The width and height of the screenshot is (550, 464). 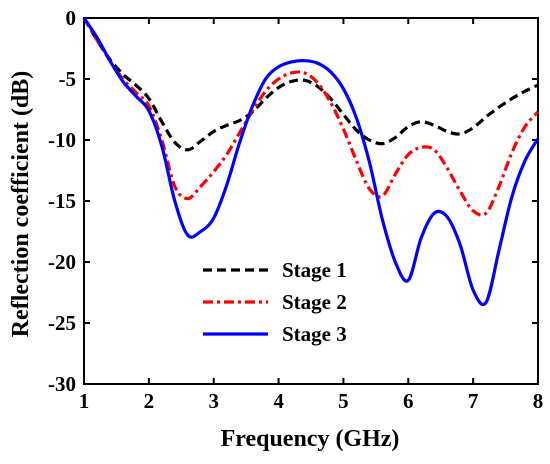 What do you see at coordinates (275, 302) in the screenshot?
I see `legend: Stage 1 Stage 2 Stage 3` at bounding box center [275, 302].